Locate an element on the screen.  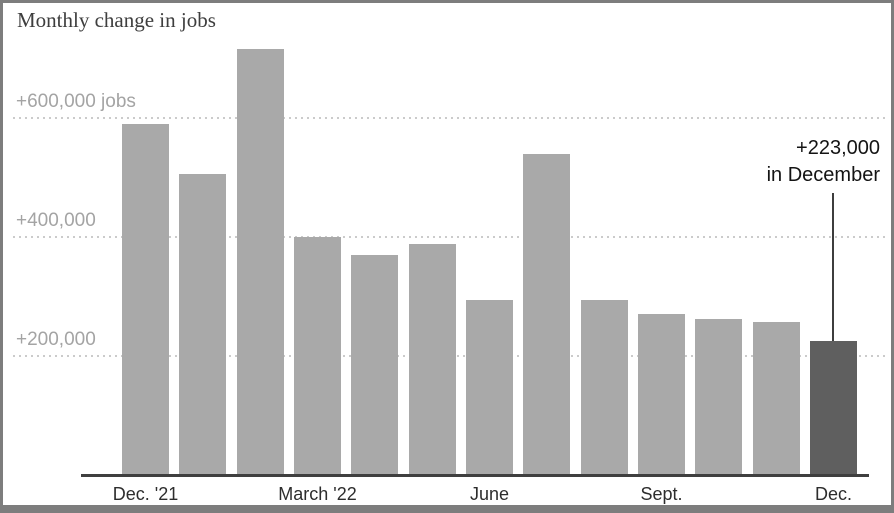
x-axis-line is located at coordinates (475, 475).